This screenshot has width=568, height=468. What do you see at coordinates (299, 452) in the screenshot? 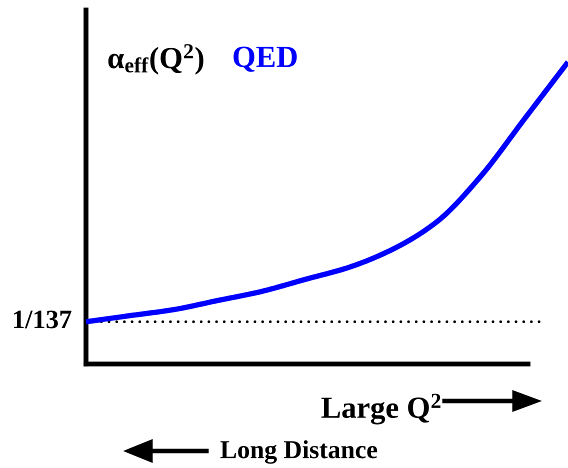
I see `text: Long Distance` at bounding box center [299, 452].